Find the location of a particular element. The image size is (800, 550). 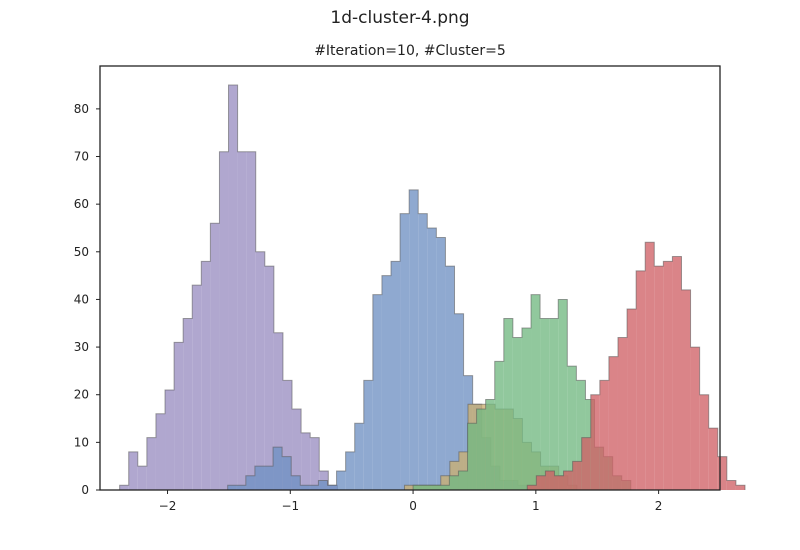

figure-suptitle: 1d-cluster-4.png is located at coordinates (400, 18).